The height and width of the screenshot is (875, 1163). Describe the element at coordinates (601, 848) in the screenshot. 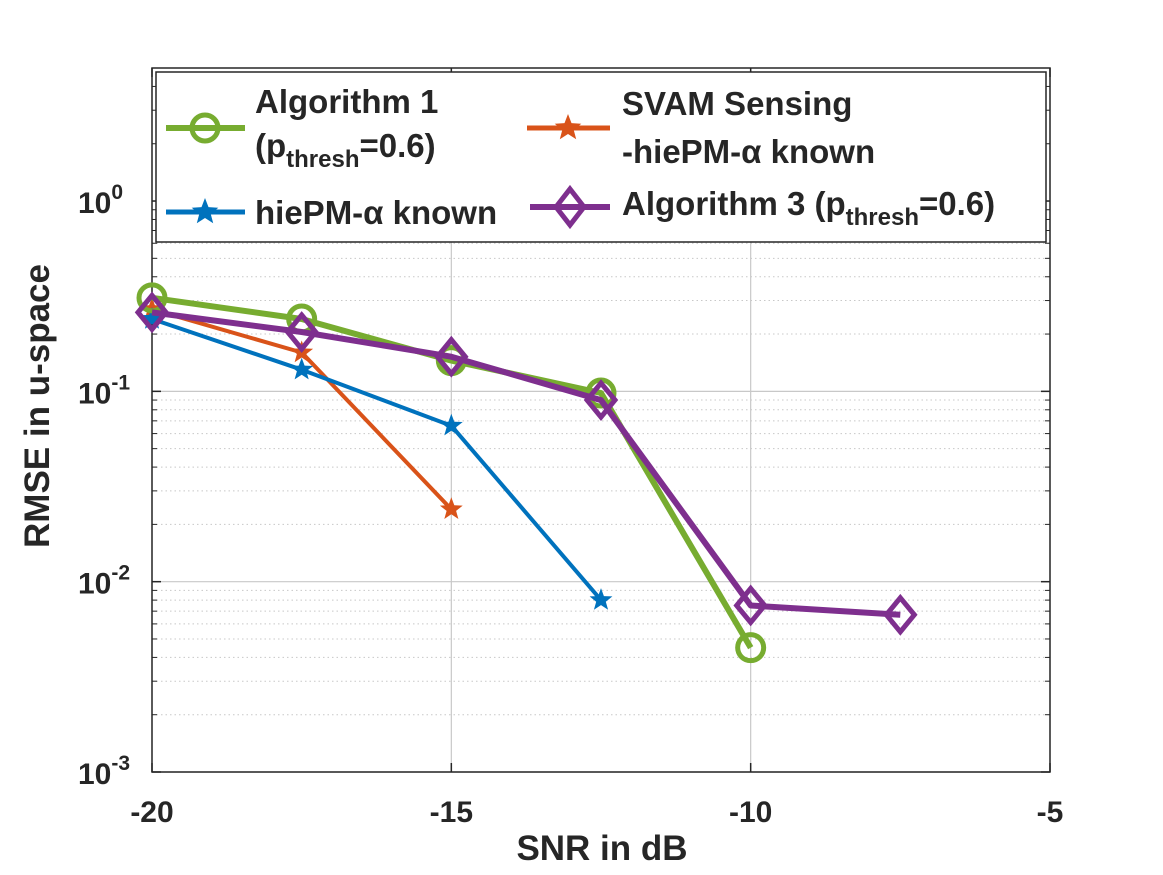

I see `x-axis-title: SNR in dB` at that location.